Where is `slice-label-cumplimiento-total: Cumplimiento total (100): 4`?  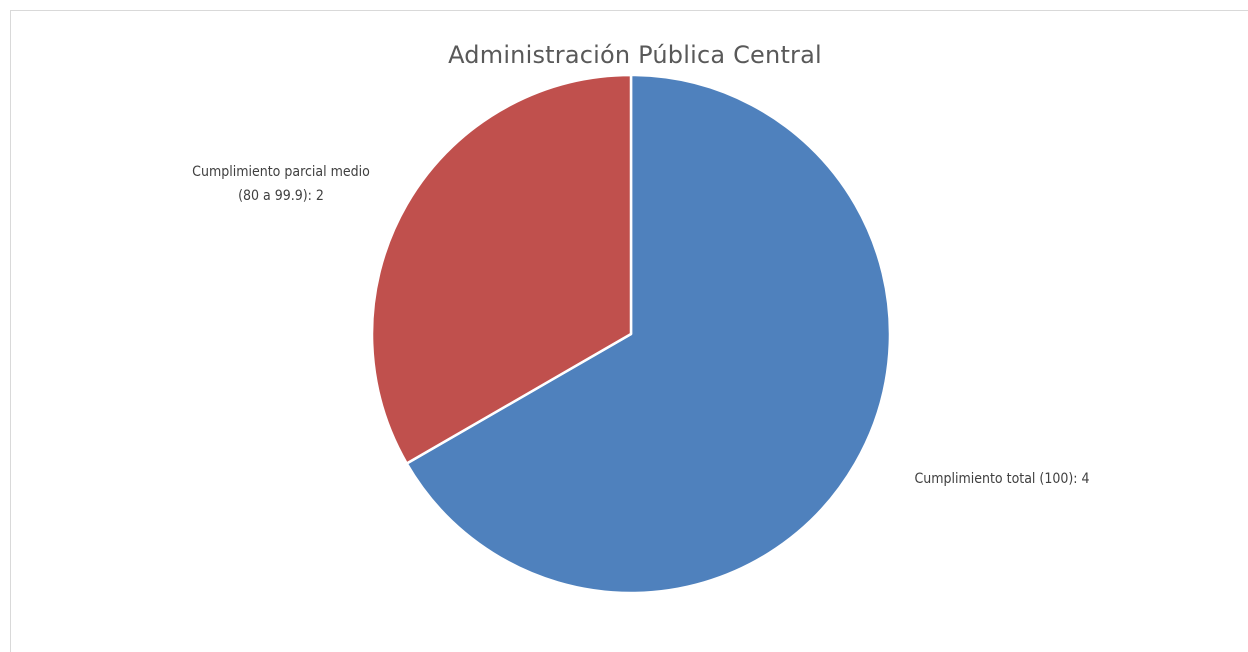
slice-label-cumplimiento-total: Cumplimiento total (100): 4 is located at coordinates (1001, 479).